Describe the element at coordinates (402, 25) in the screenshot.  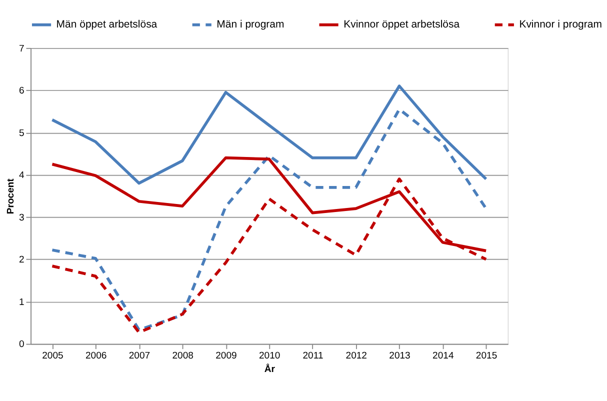
I see `legend-label: Kvinnor öppet arbetslösa` at that location.